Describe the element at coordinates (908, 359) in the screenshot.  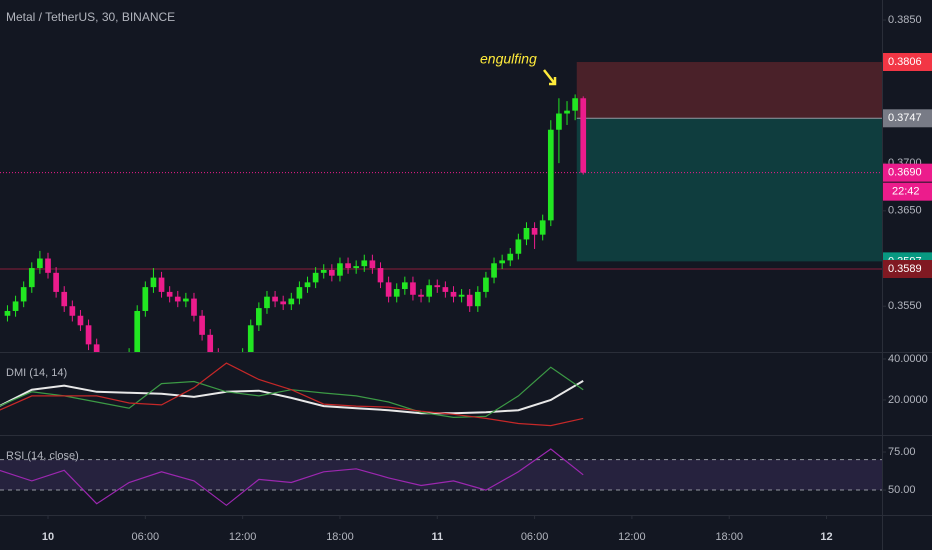
I see `y-tick-label: 40.0000` at that location.